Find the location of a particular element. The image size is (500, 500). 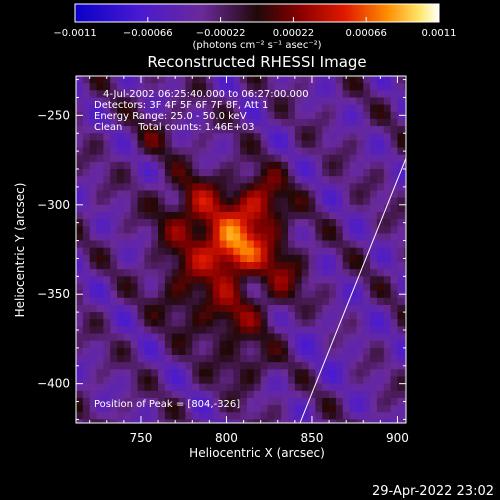

x-tick-label: 850 is located at coordinates (312, 438).